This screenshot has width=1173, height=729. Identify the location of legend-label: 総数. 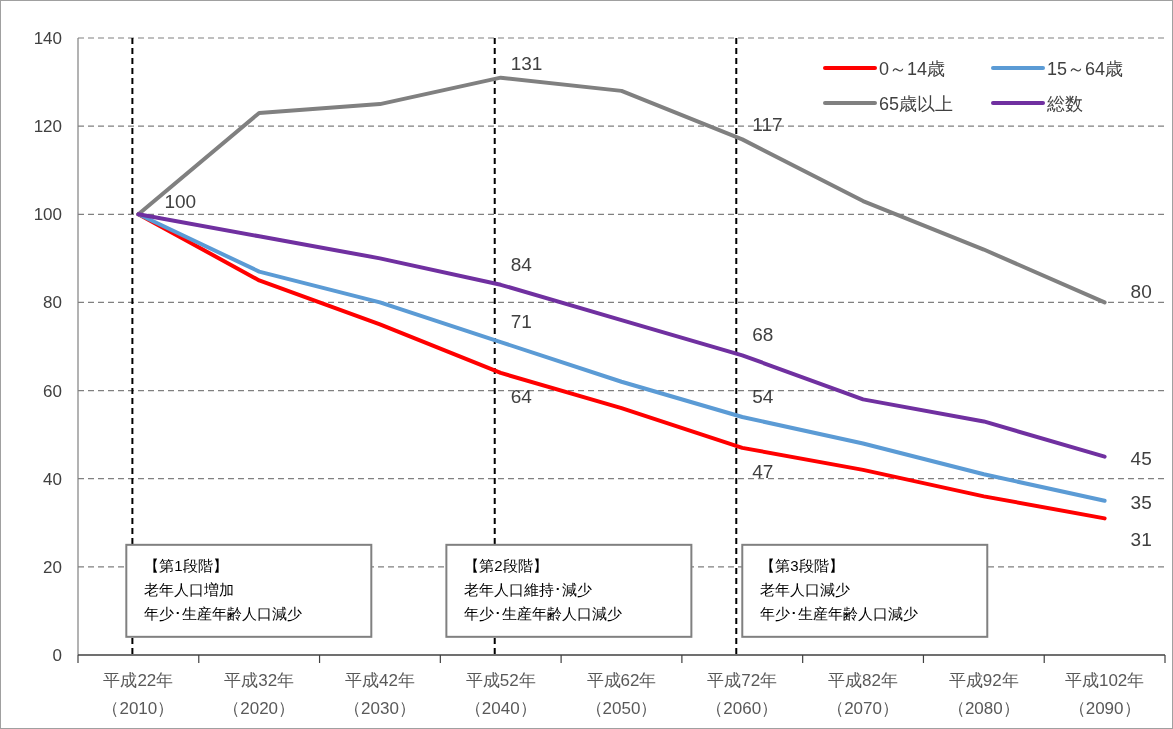
(1064, 104).